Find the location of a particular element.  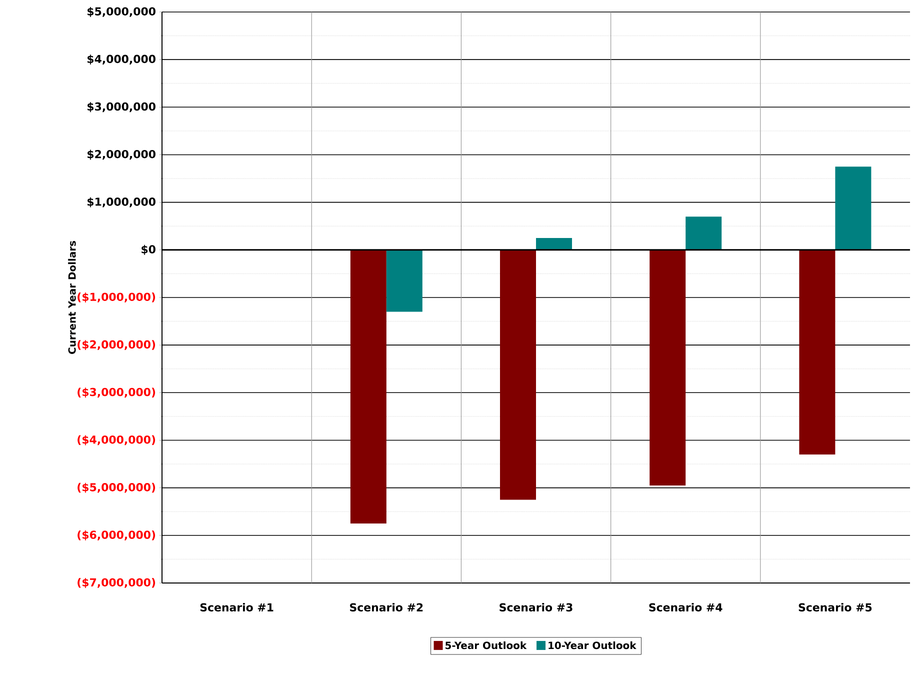

y-tick-label: $5,000,000 is located at coordinates (122, 12).